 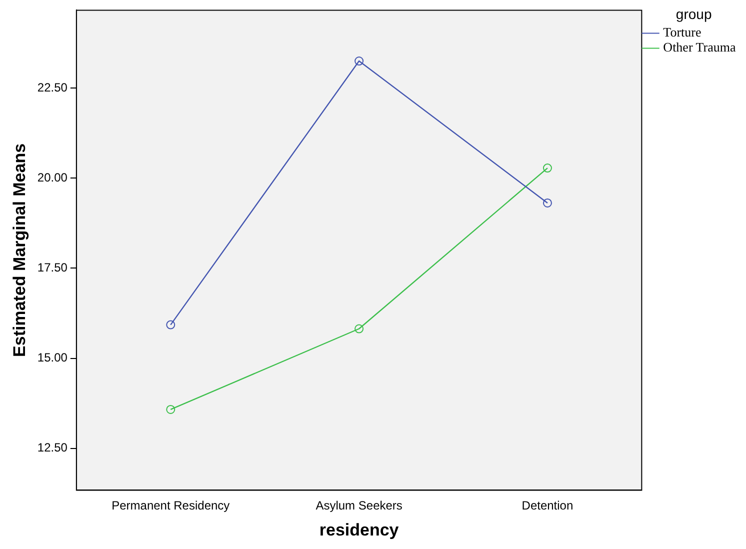 I want to click on y-tick-label: 17.50, so click(x=52, y=267).